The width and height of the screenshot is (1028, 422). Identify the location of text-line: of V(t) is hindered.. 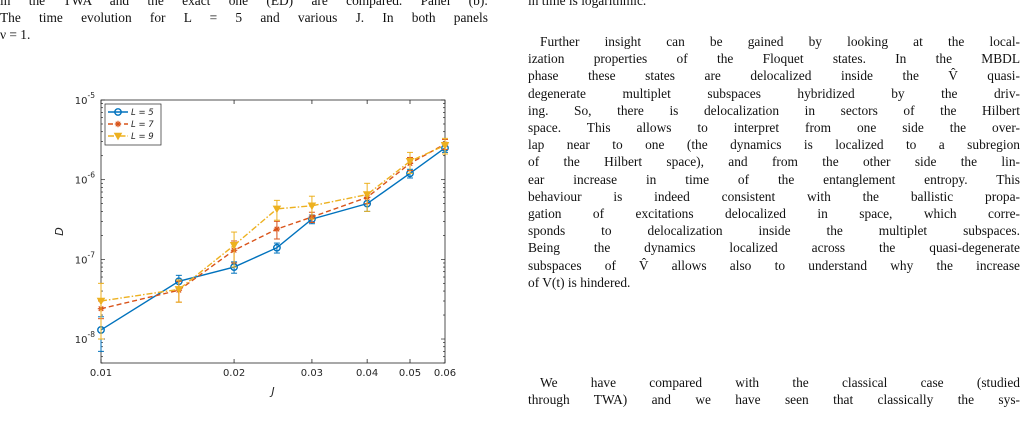
(579, 282).